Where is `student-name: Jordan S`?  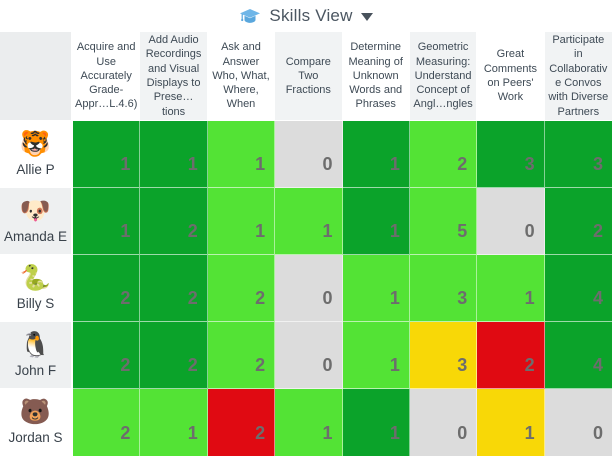 student-name: Jordan S is located at coordinates (35, 437).